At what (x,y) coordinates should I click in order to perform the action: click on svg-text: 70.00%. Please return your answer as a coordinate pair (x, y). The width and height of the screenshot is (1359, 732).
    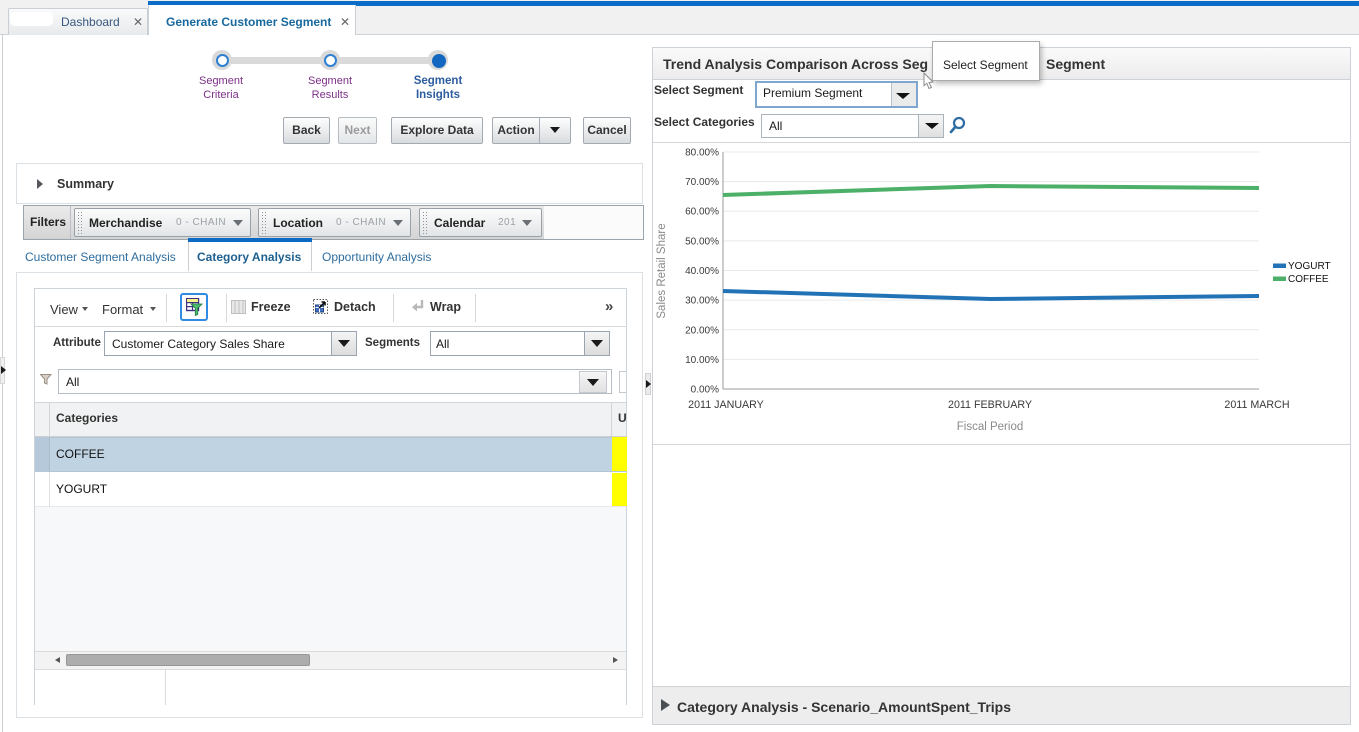
    Looking at the image, I should click on (702, 182).